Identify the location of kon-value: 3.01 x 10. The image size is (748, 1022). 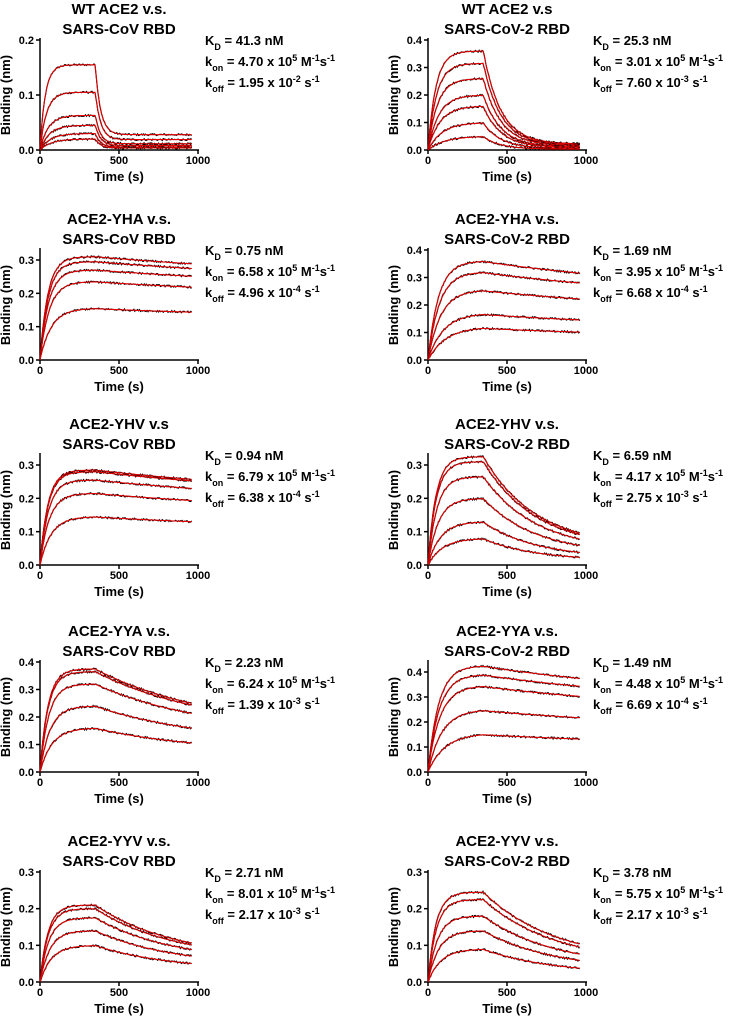
(653, 61).